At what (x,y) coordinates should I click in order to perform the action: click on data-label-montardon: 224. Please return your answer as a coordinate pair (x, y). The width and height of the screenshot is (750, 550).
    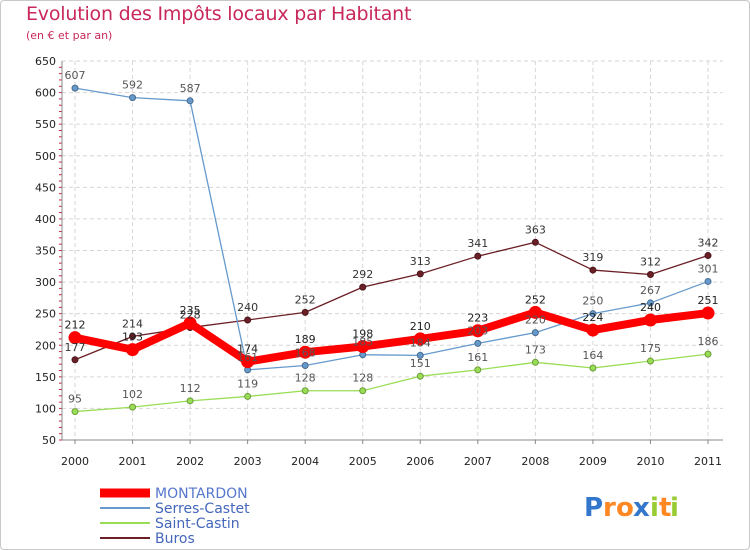
    Looking at the image, I should click on (592, 317).